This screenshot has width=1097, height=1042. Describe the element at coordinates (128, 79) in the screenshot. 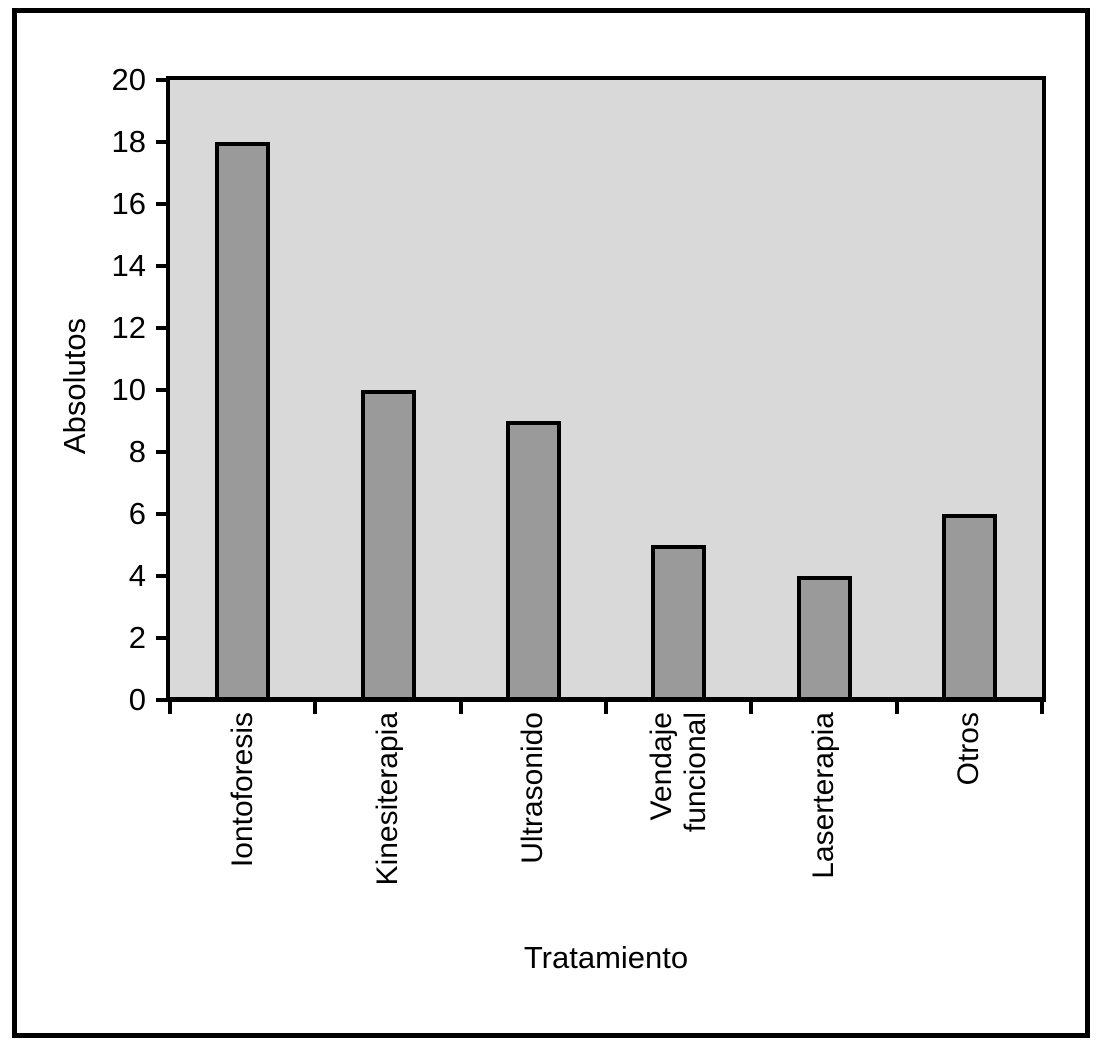

I see `y-tick-label: 20` at that location.